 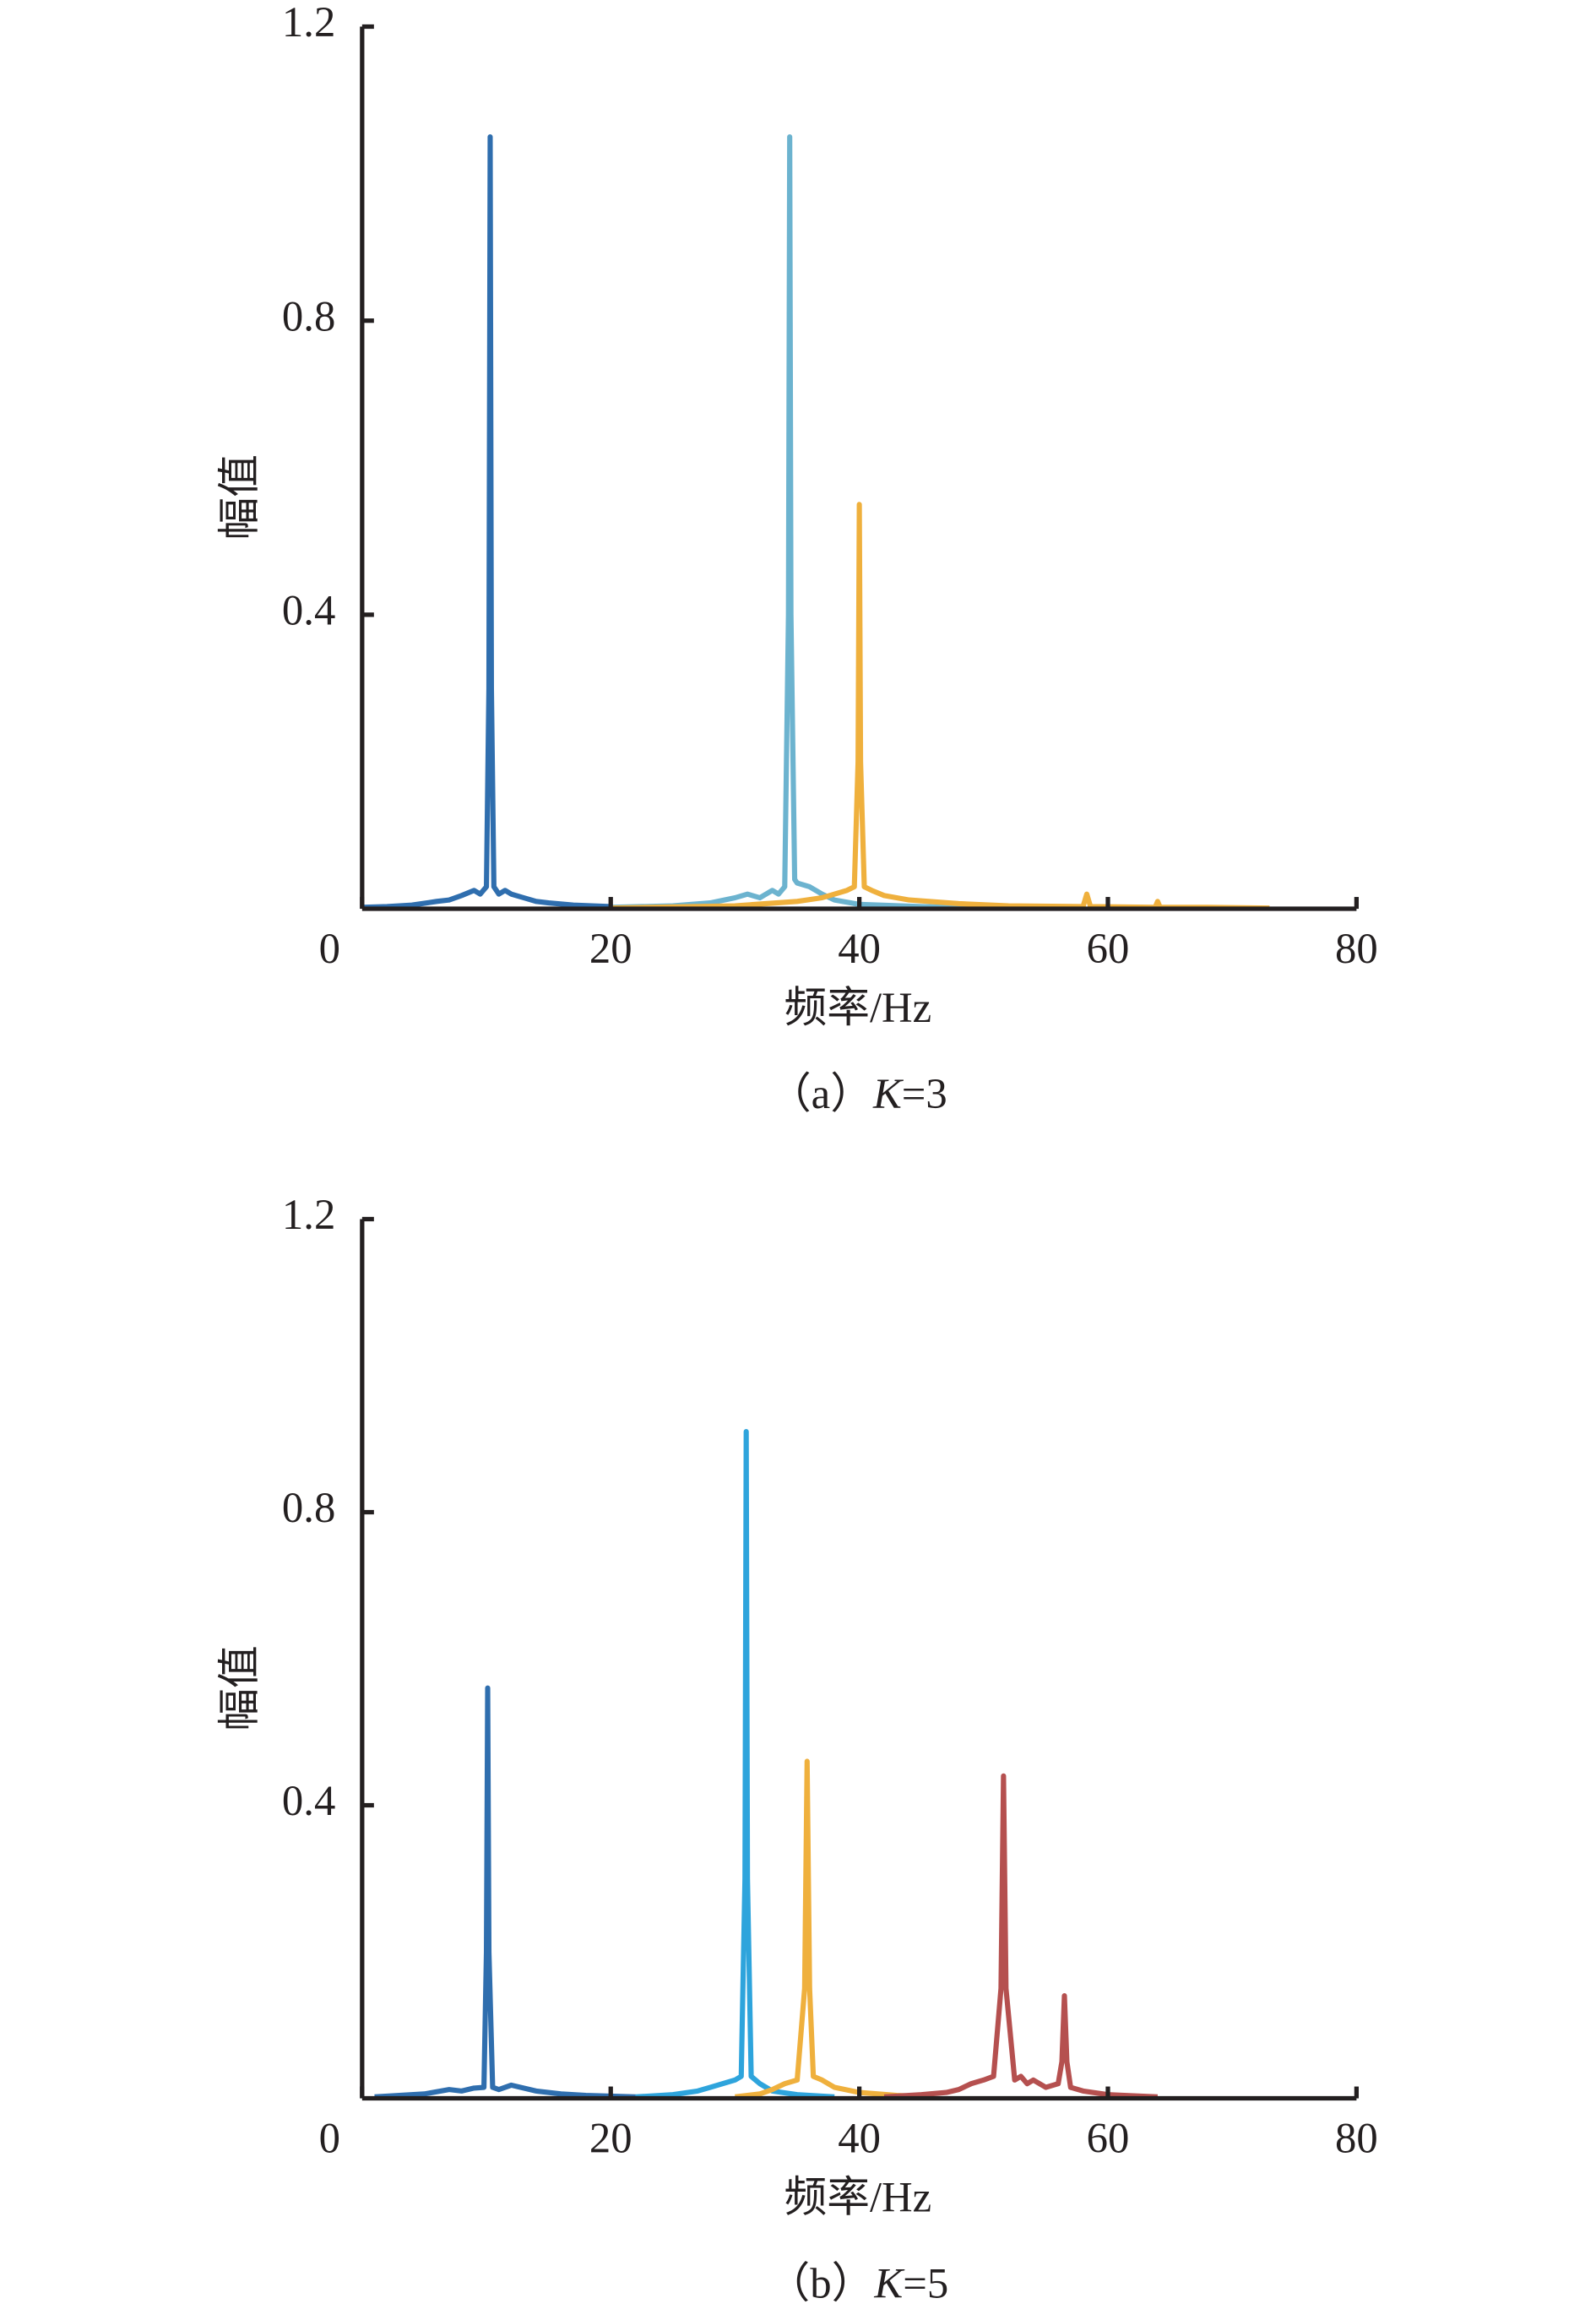 I want to click on caption-part: （a）, so click(x=820, y=1094).